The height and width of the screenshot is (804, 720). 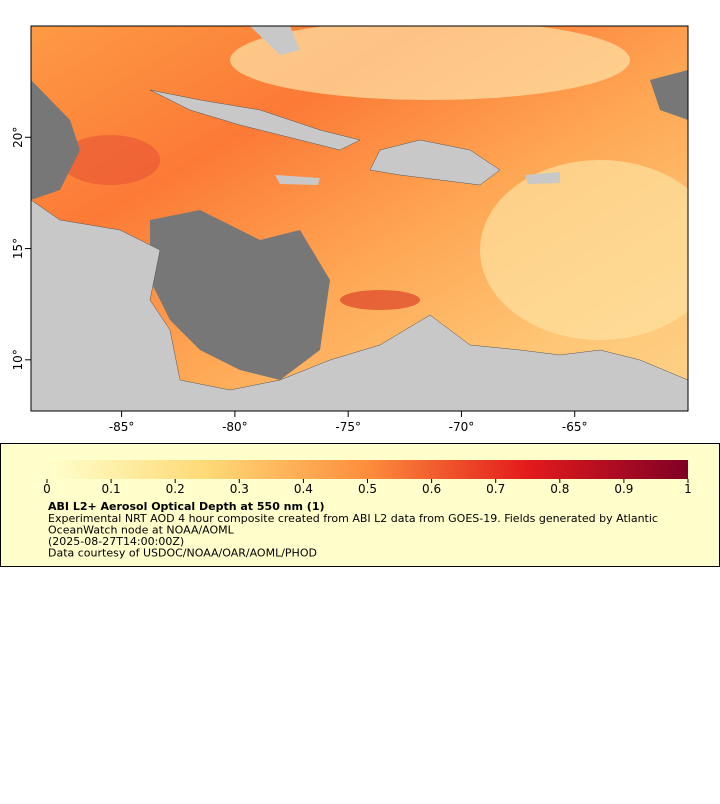 What do you see at coordinates (303, 489) in the screenshot?
I see `colorbar-tick-label: 0.4` at bounding box center [303, 489].